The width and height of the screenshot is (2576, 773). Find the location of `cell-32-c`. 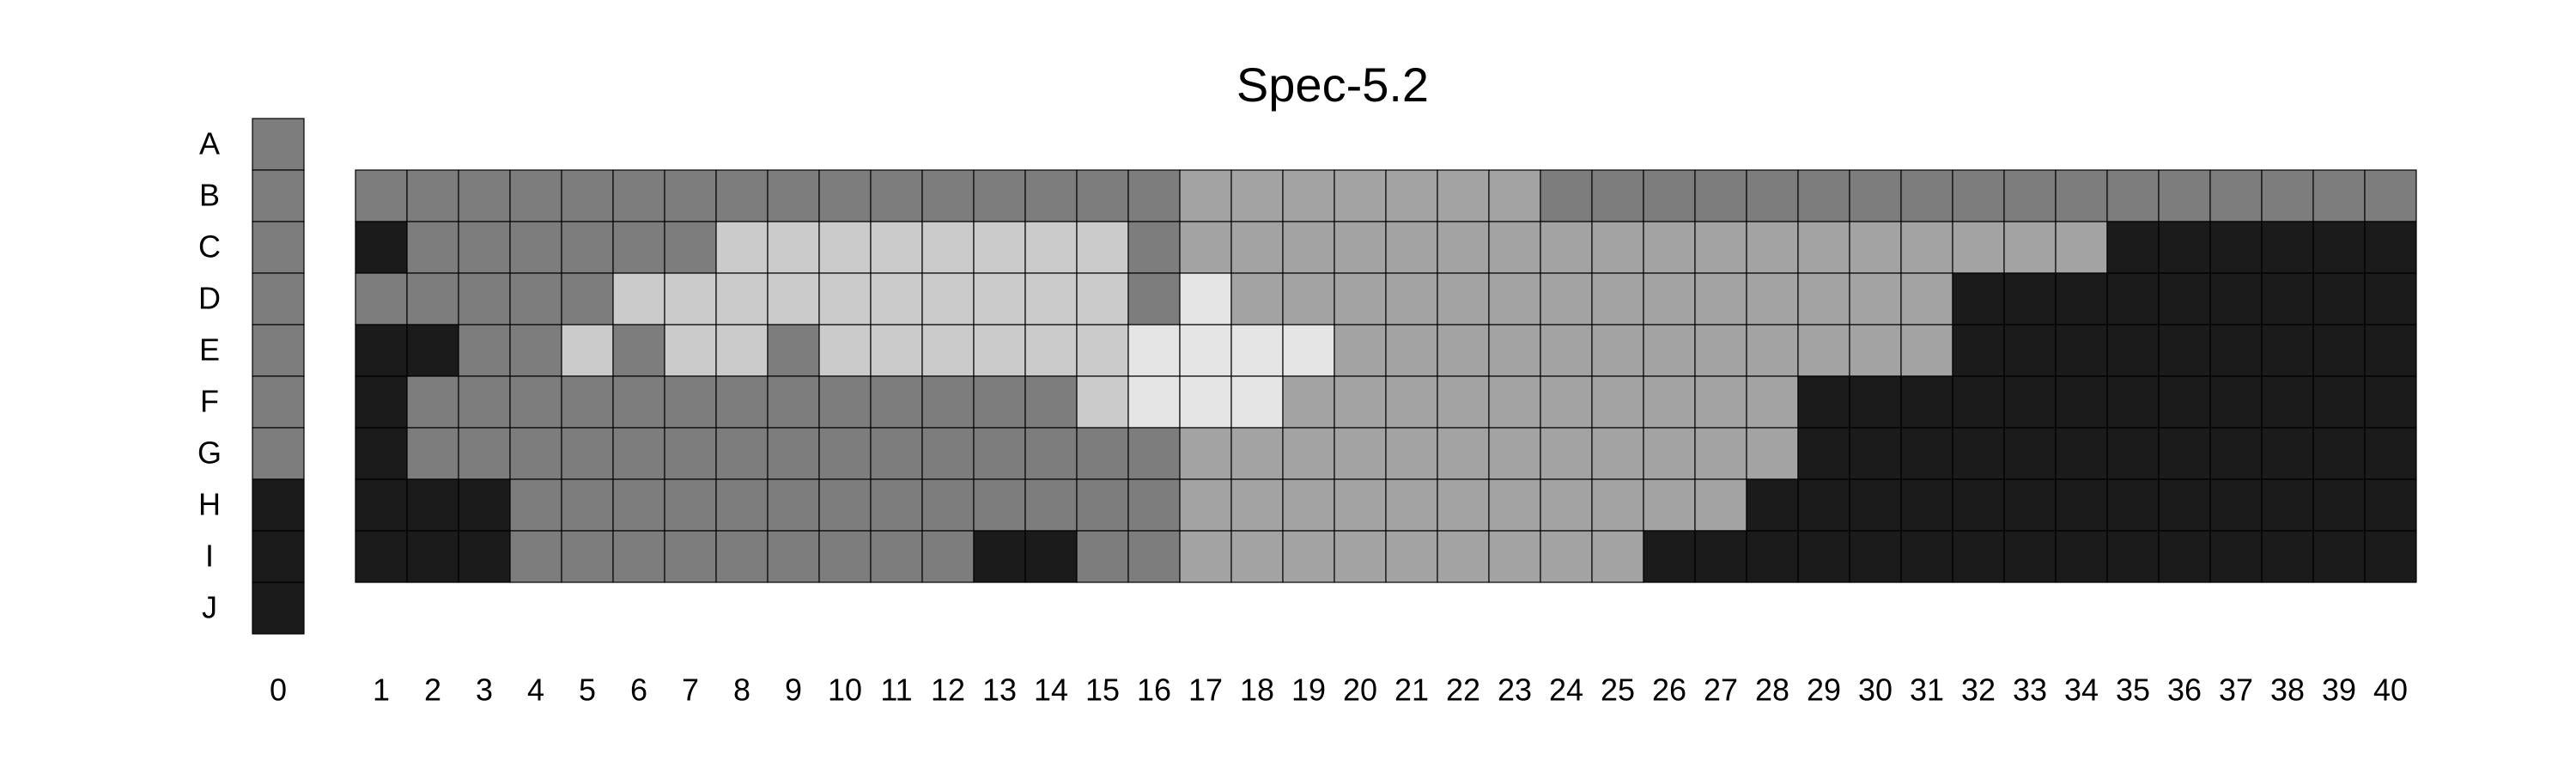

cell-32-c is located at coordinates (1978, 248).